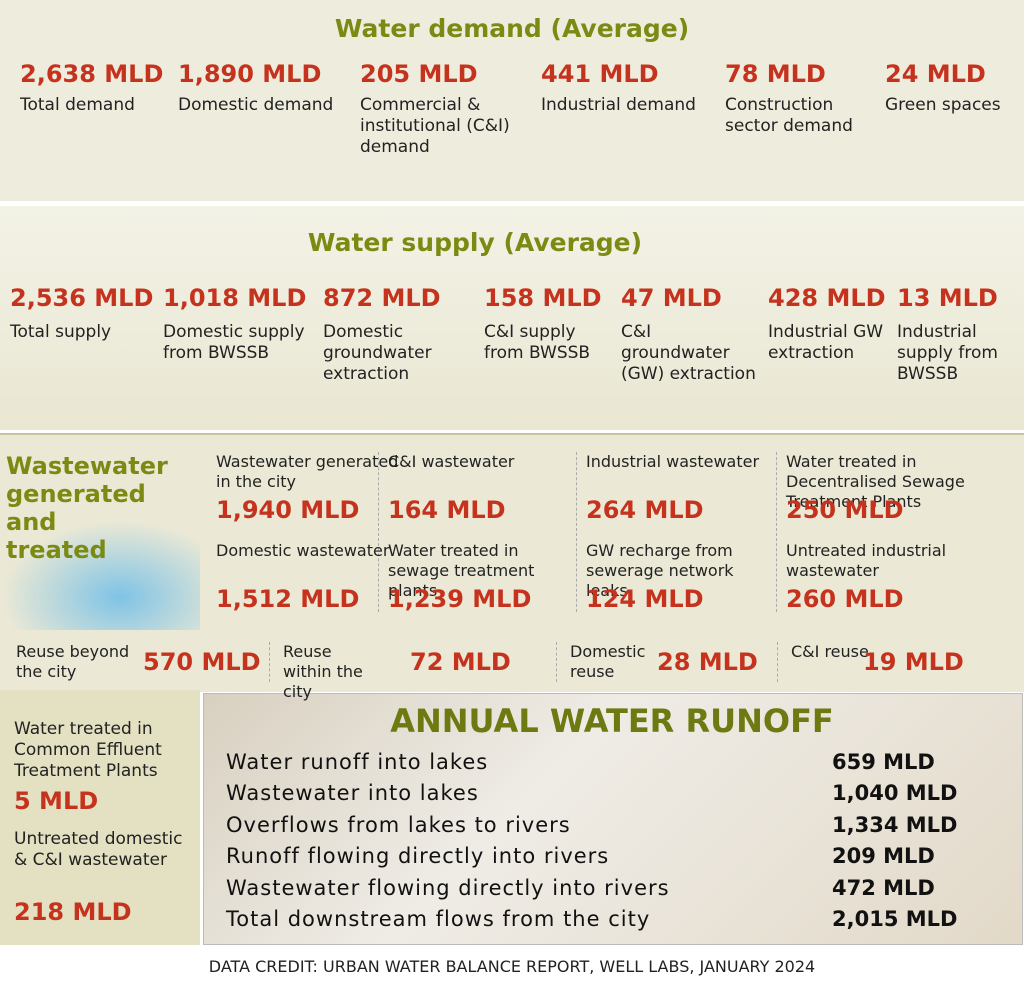 Image resolution: width=1024 pixels, height=987 pixels. Describe the element at coordinates (435, 126) in the screenshot. I see `stat-label: Commercial & institutional (C&I) demand` at that location.